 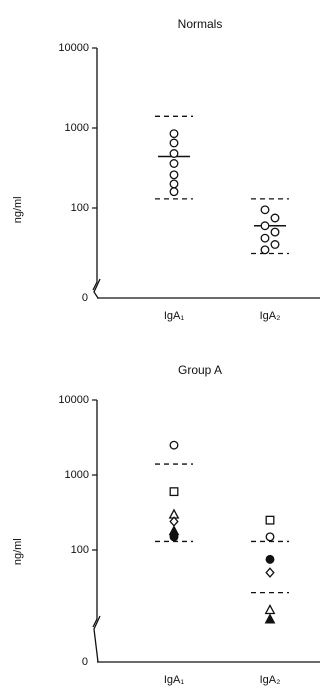 I want to click on chart-title: Normals, so click(x=200, y=24).